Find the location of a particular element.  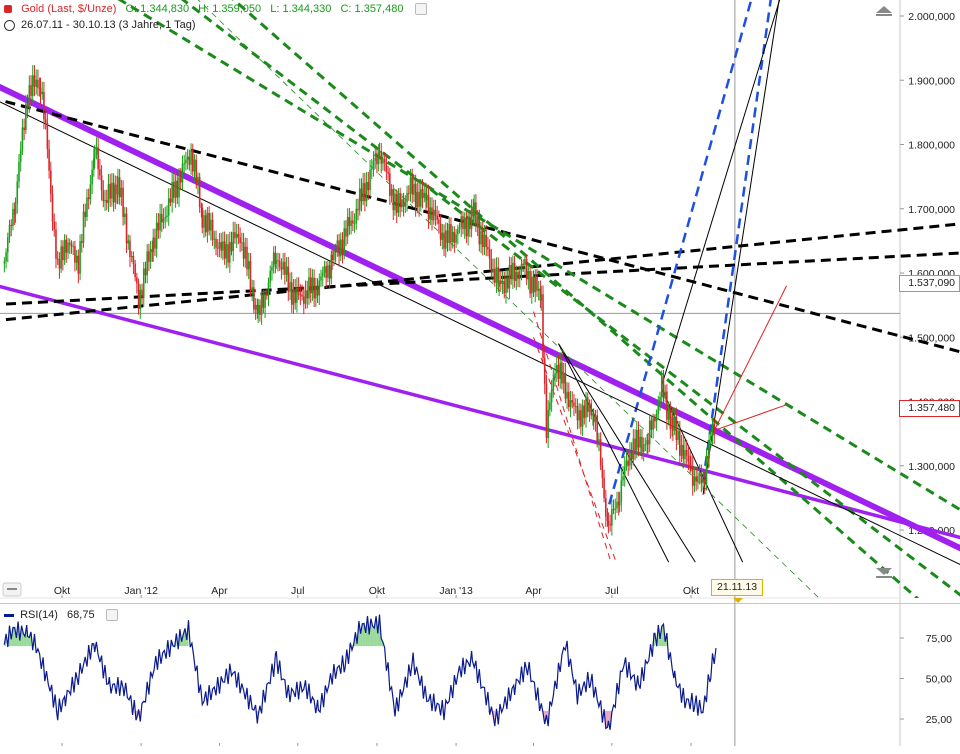

y-tick-label: 1.500,000 is located at coordinates (931, 338).